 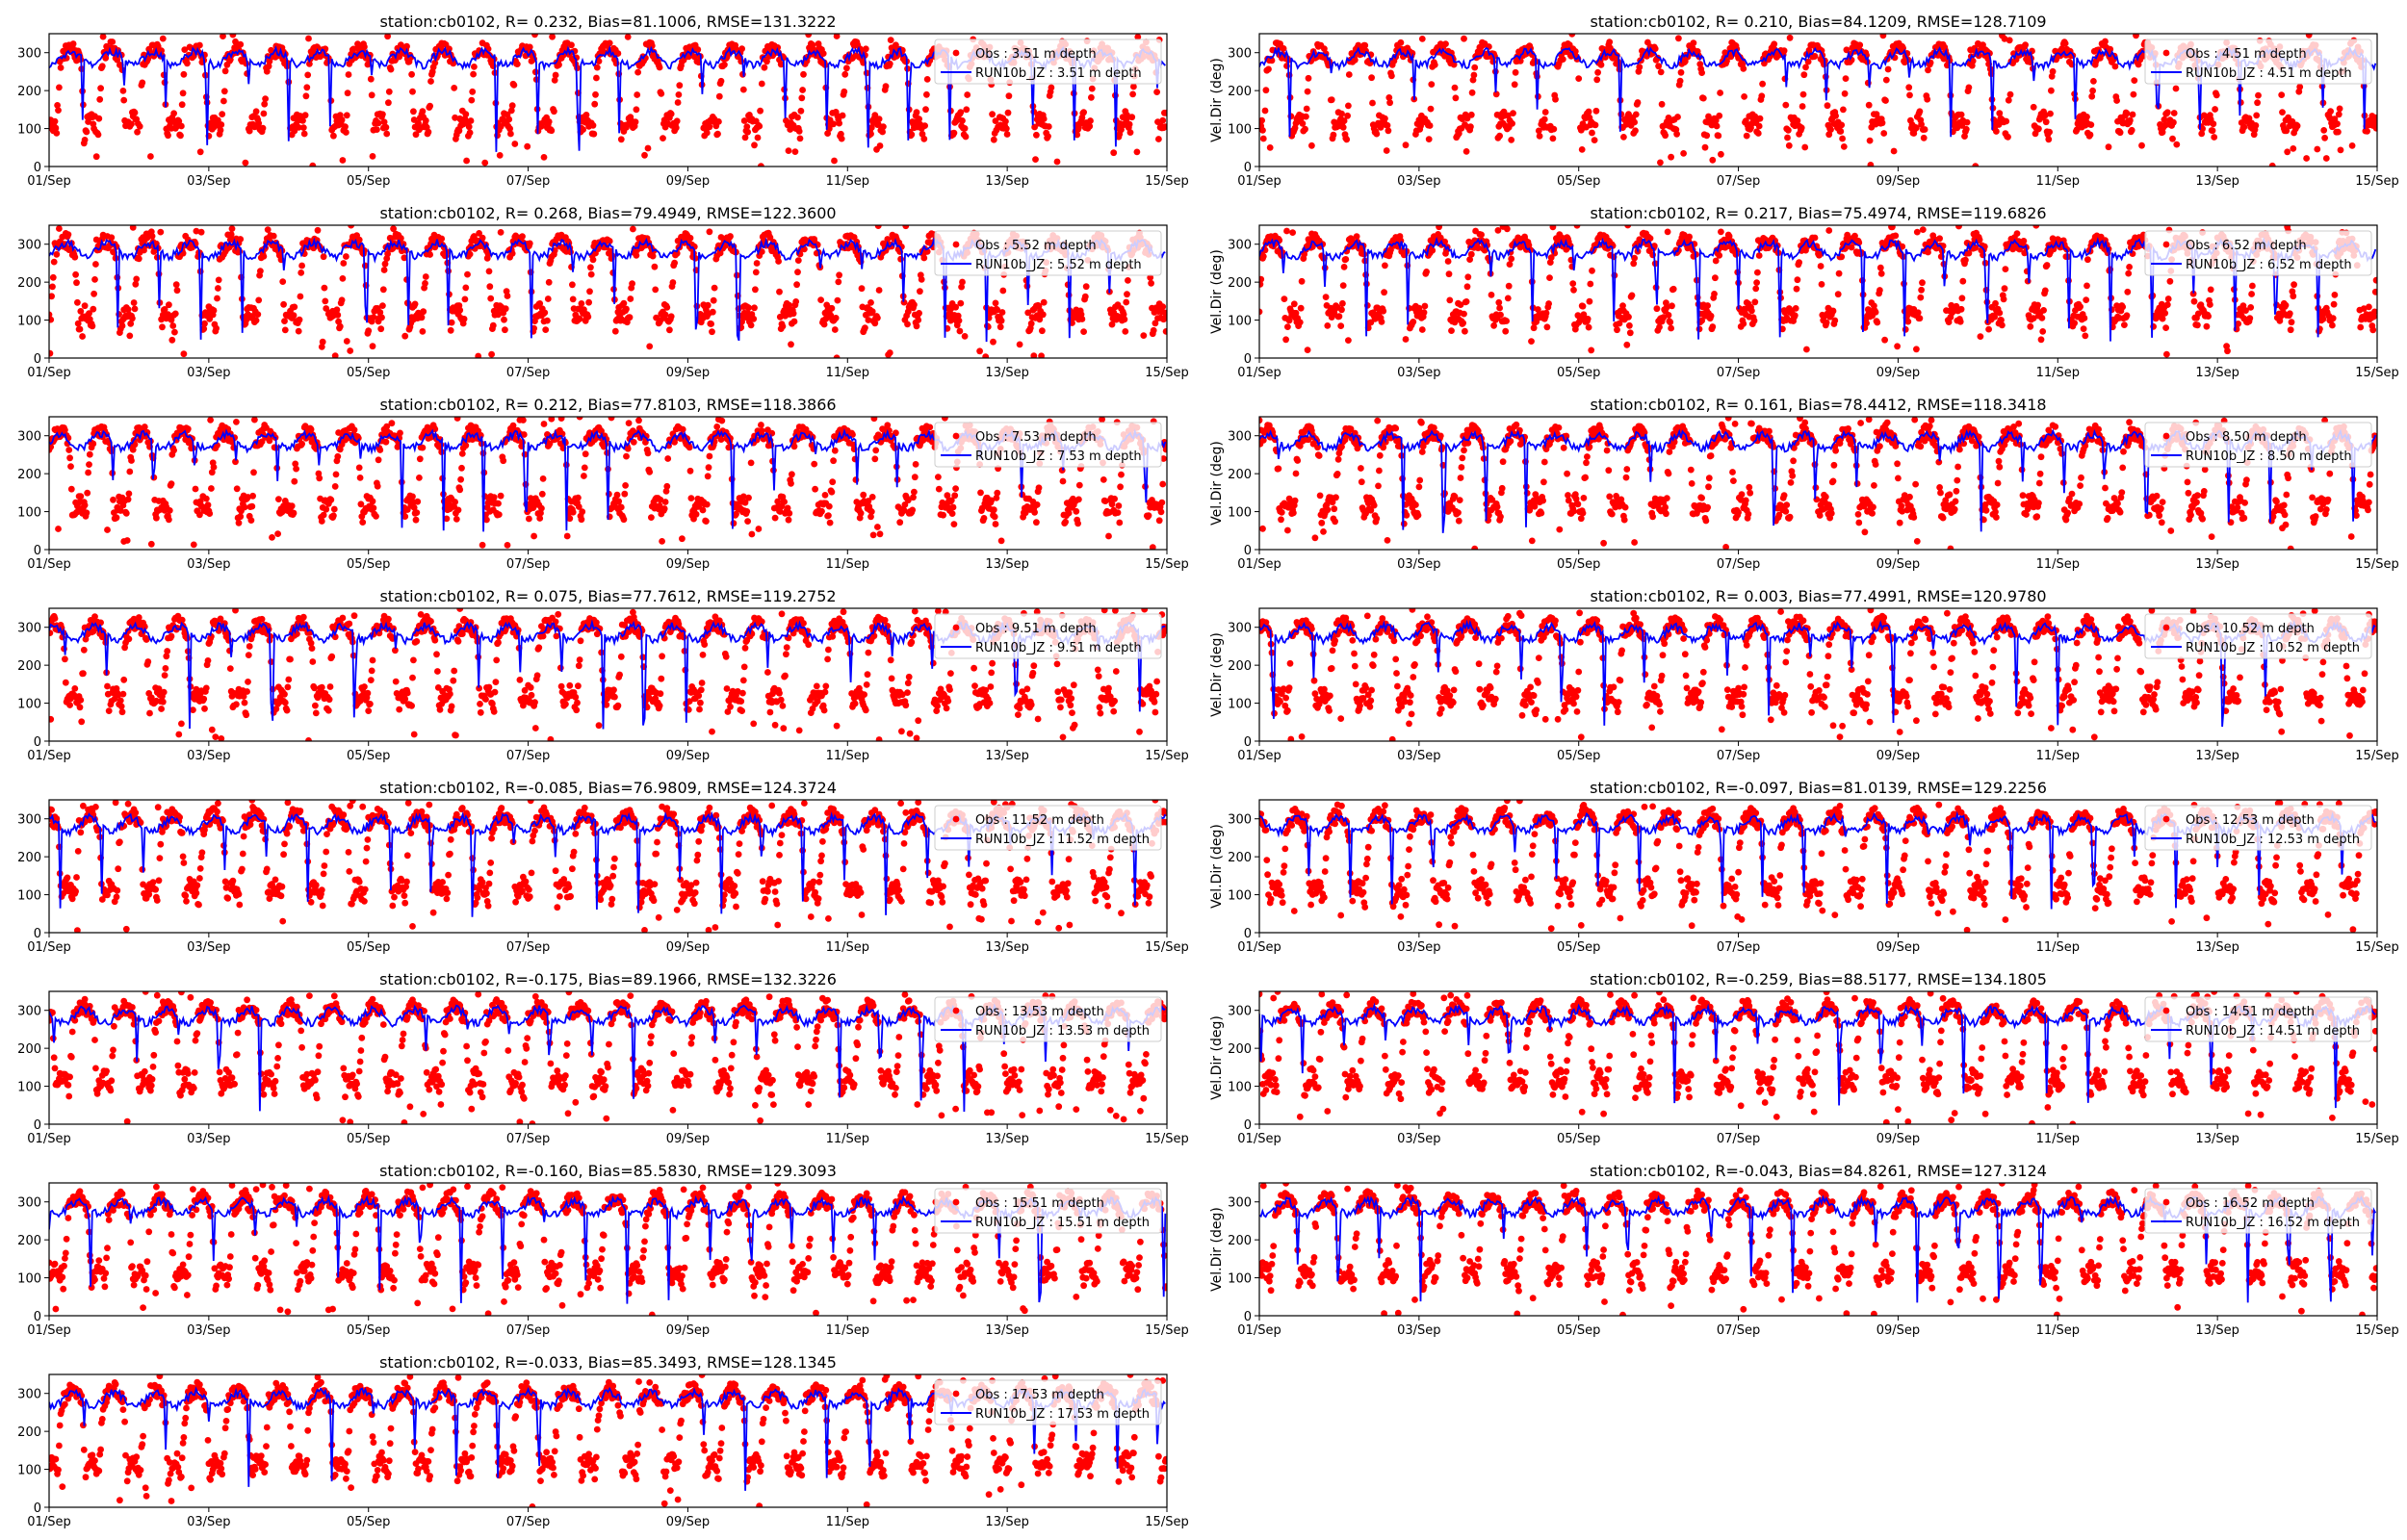 I want to click on x-tick-label: 11/Sep, so click(x=847, y=373).